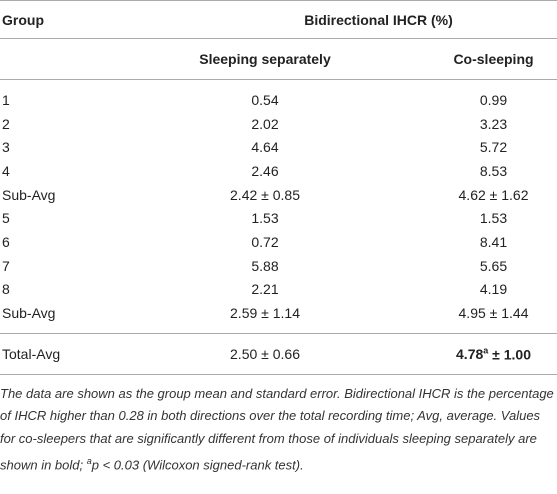  I want to click on value-cell: 0.99, so click(493, 99).